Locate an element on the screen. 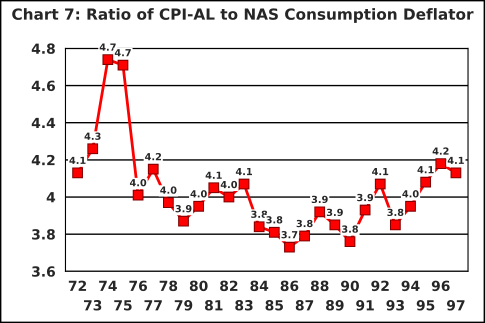 The width and height of the screenshot is (485, 323). y-tick-label: 4.2 is located at coordinates (43, 160).